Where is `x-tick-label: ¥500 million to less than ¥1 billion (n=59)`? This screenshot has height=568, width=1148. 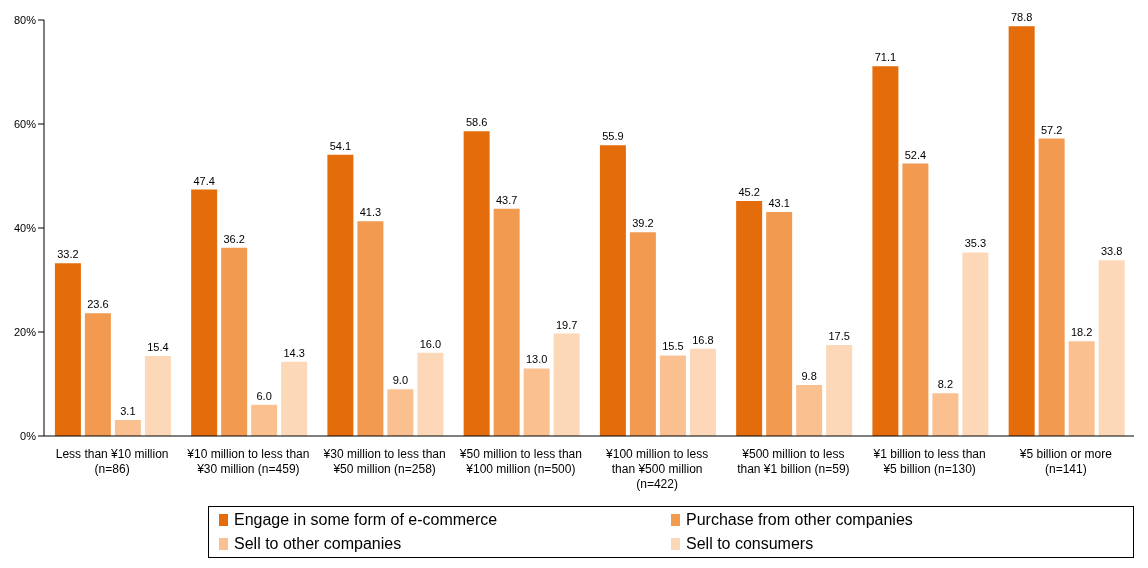 x-tick-label: ¥500 million to less than ¥1 billion (n=59) is located at coordinates (793, 461).